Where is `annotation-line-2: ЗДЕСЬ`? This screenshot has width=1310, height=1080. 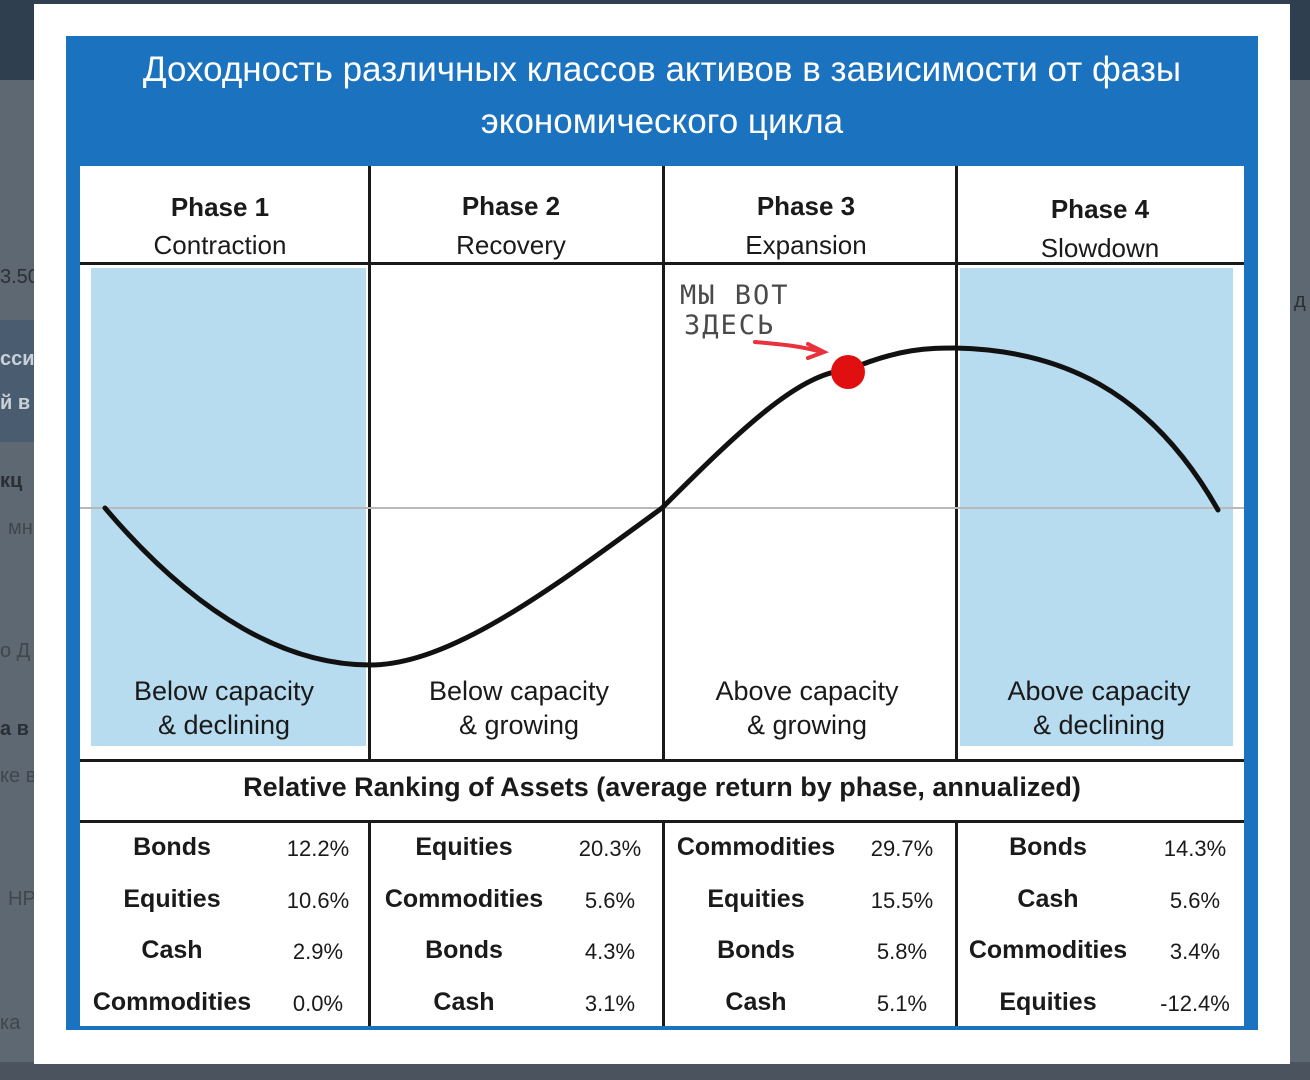 annotation-line-2: ЗДЕСЬ is located at coordinates (730, 325).